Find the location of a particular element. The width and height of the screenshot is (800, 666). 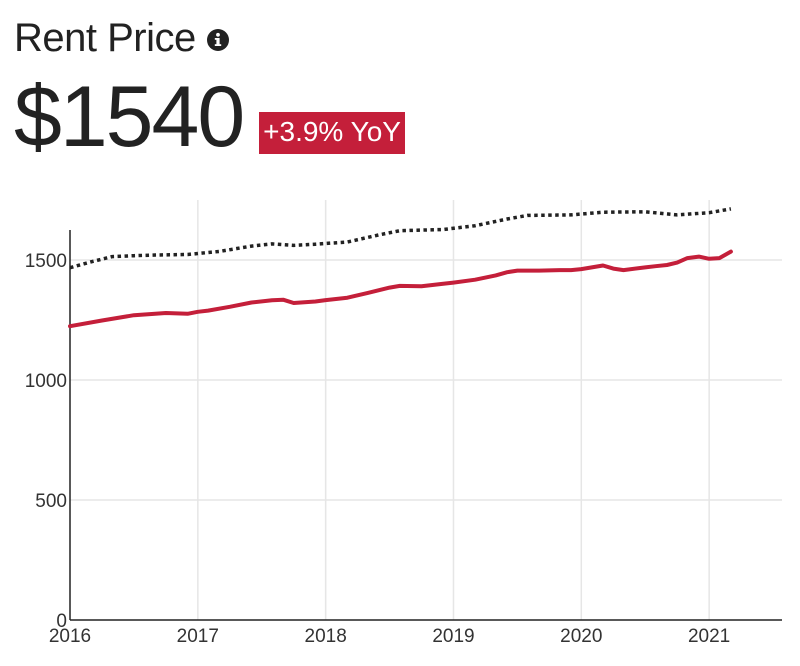

y-tick-label: 500 is located at coordinates (51, 501).